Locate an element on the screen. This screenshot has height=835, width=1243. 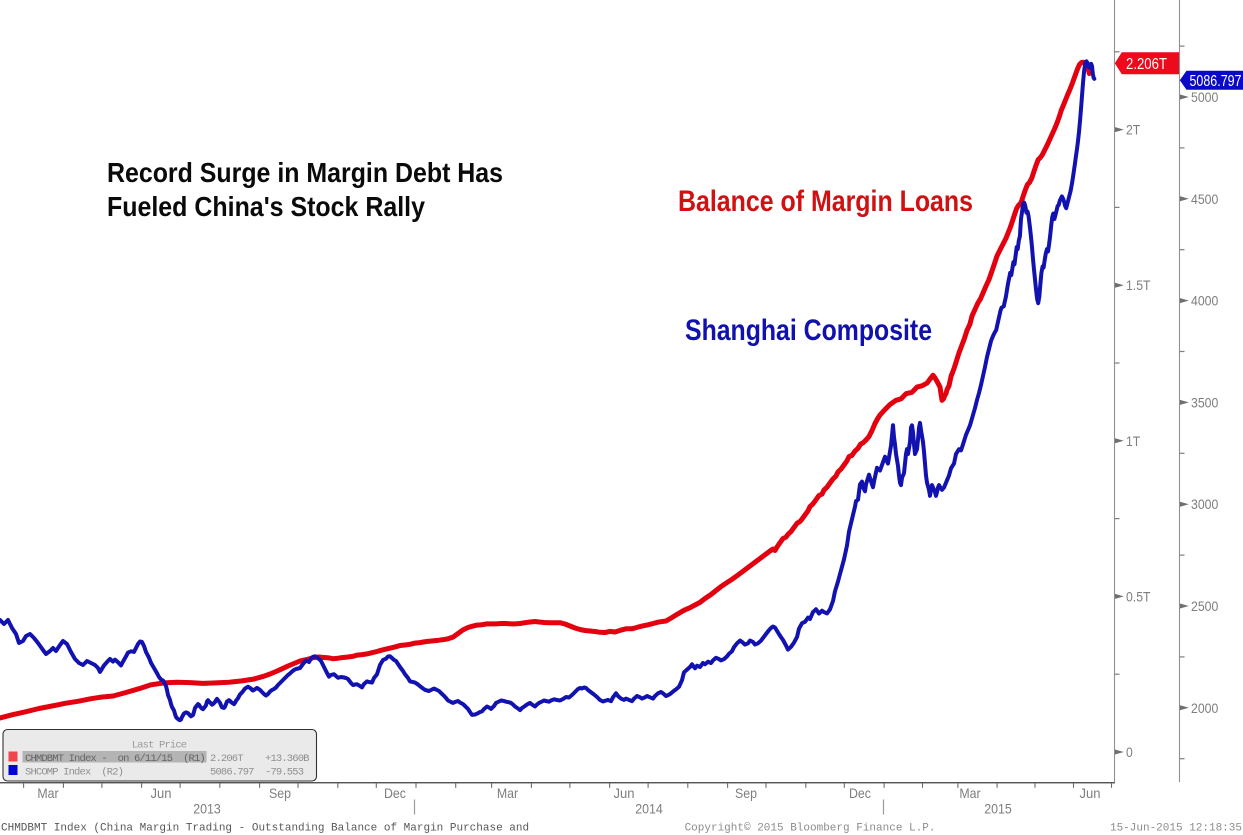
svg-text: SHCOMP Index (R2) is located at coordinates (74, 772).